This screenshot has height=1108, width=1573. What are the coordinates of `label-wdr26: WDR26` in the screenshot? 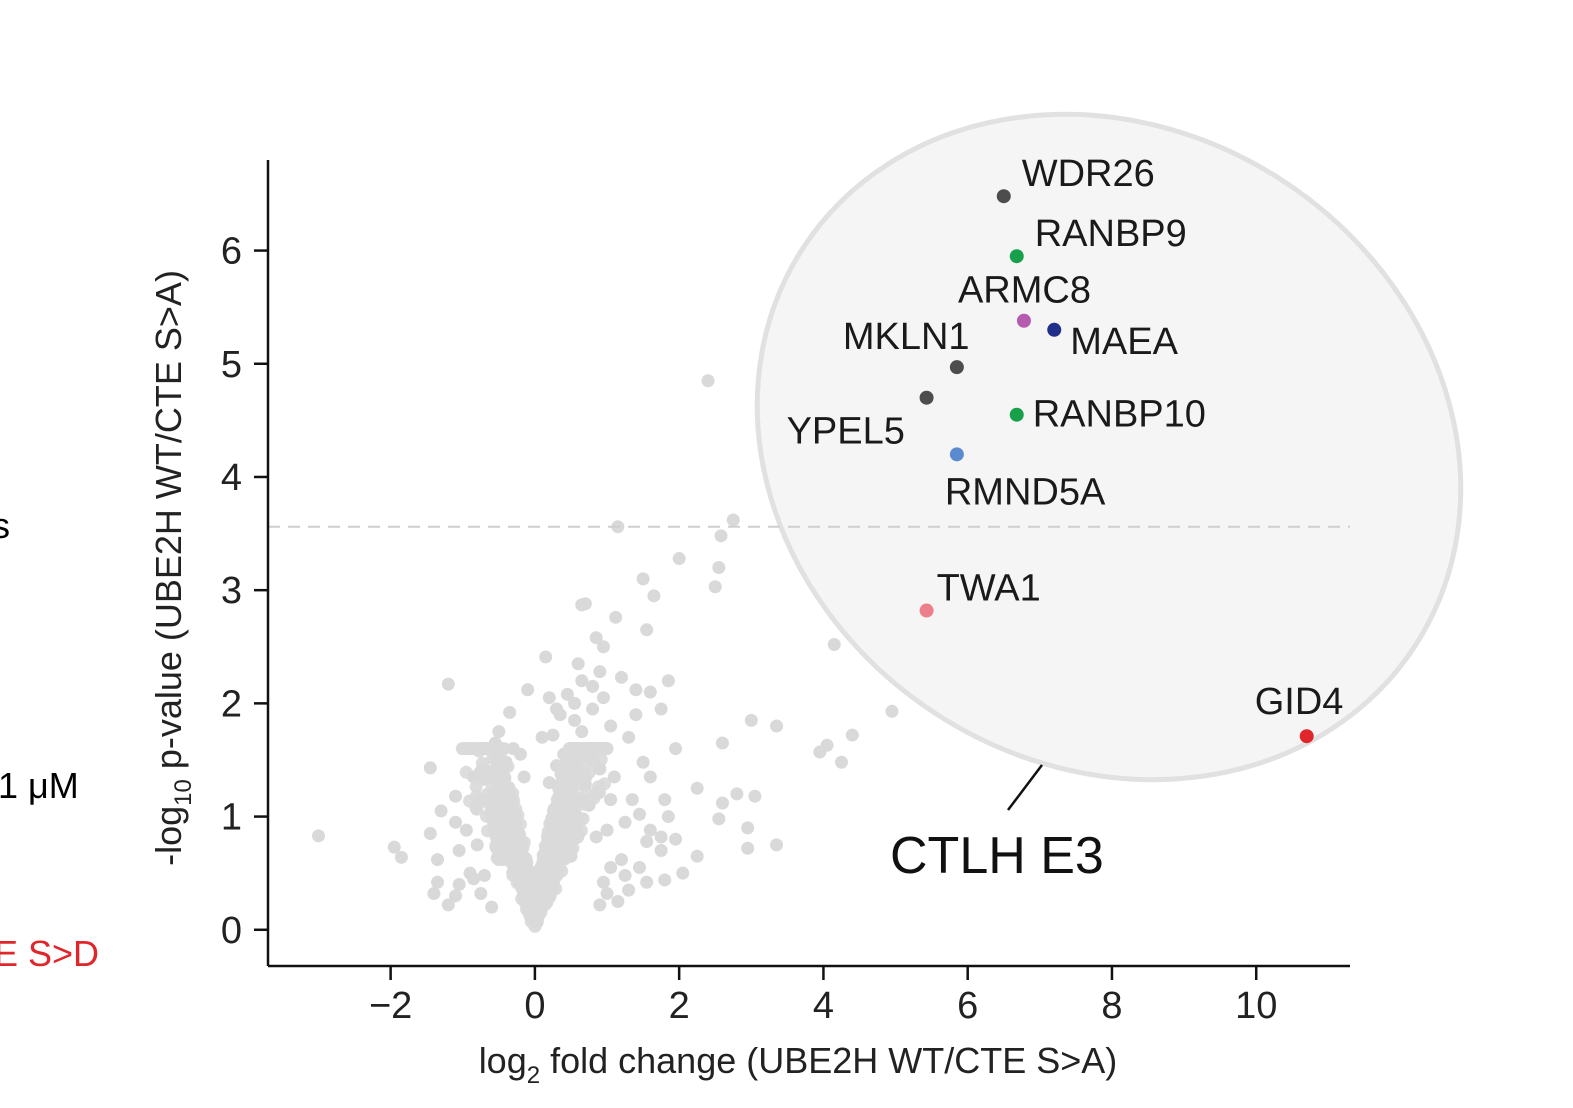 It's located at (1088, 174).